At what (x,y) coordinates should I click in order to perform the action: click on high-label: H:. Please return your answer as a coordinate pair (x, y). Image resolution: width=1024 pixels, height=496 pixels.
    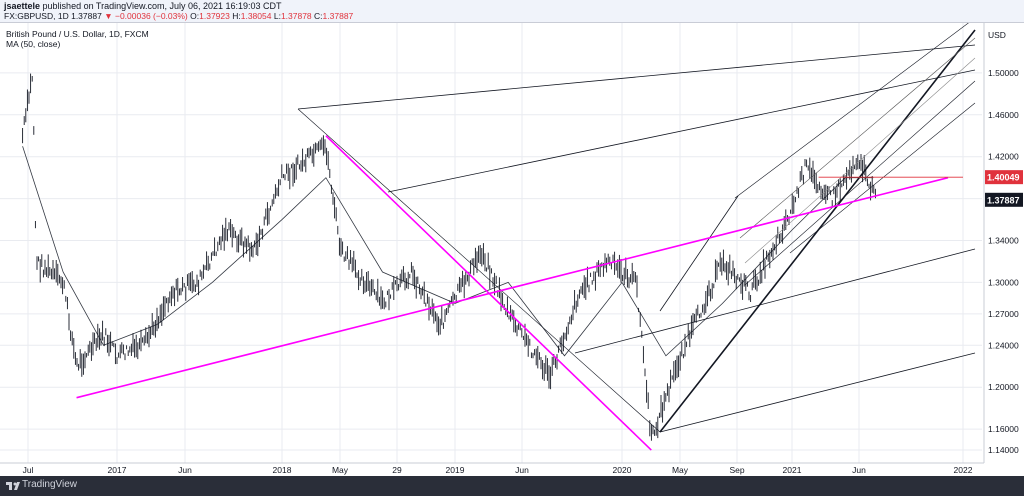
    Looking at the image, I should click on (236, 16).